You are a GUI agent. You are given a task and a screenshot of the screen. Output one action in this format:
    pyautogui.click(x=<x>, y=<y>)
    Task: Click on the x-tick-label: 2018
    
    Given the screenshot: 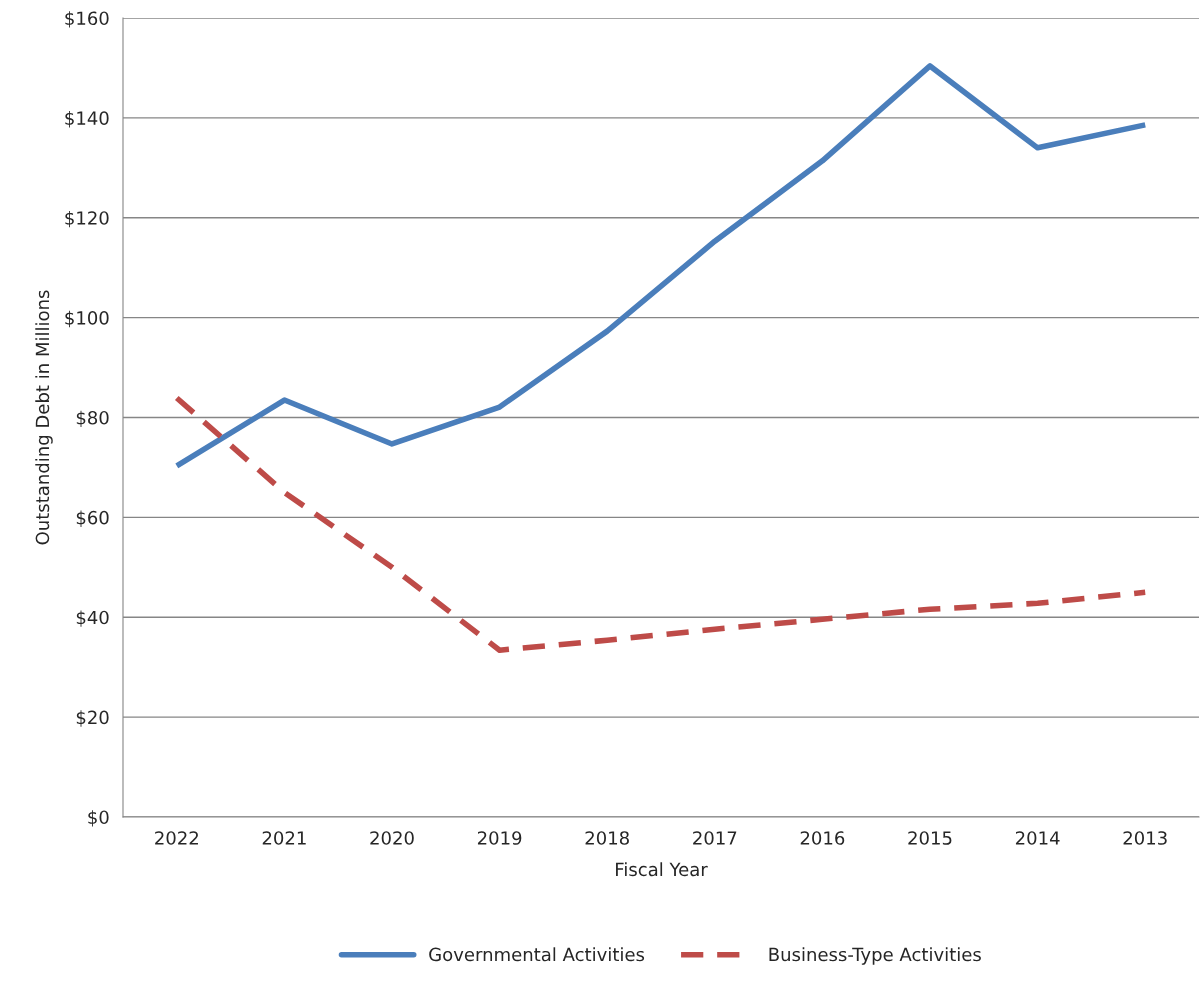 What is the action you would take?
    pyautogui.click(x=607, y=838)
    